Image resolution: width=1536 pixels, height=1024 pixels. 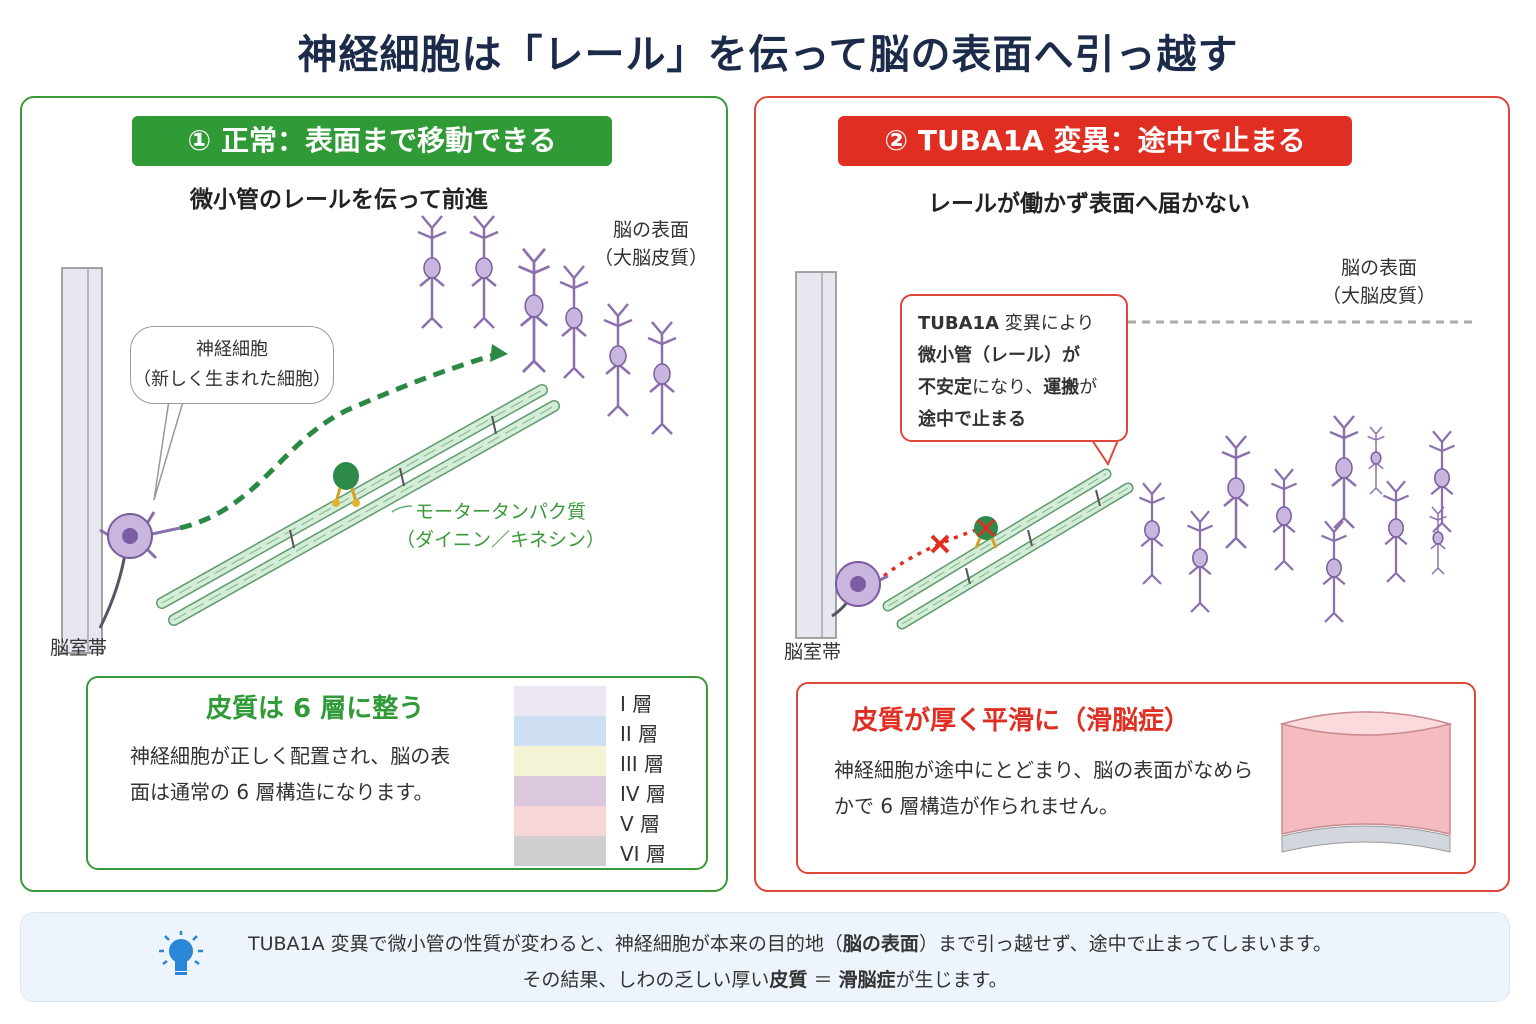 What do you see at coordinates (339, 200) in the screenshot?
I see `normal-subtitle: 微小管のレールを伝って前進` at bounding box center [339, 200].